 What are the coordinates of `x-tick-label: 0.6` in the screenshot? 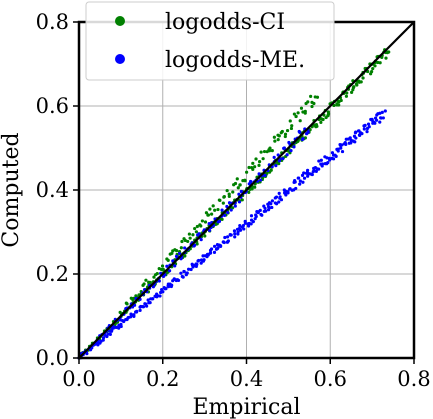 It's located at (330, 379).